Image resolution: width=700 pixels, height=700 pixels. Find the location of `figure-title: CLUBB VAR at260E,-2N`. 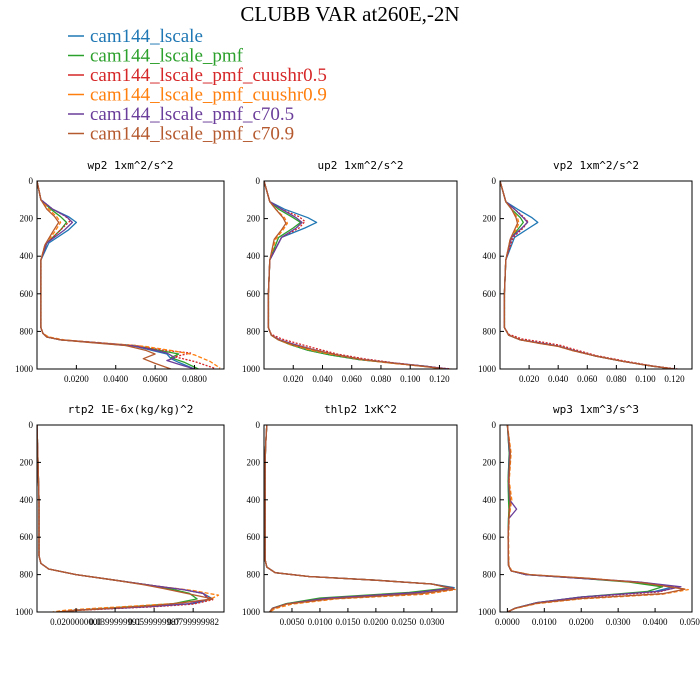

figure-title: CLUBB VAR at260E,-2N is located at coordinates (349, 14).